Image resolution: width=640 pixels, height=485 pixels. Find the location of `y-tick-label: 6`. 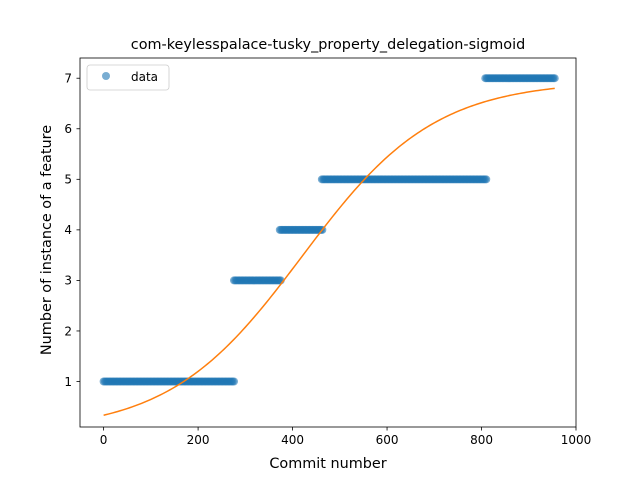

y-tick-label: 6 is located at coordinates (68, 129).